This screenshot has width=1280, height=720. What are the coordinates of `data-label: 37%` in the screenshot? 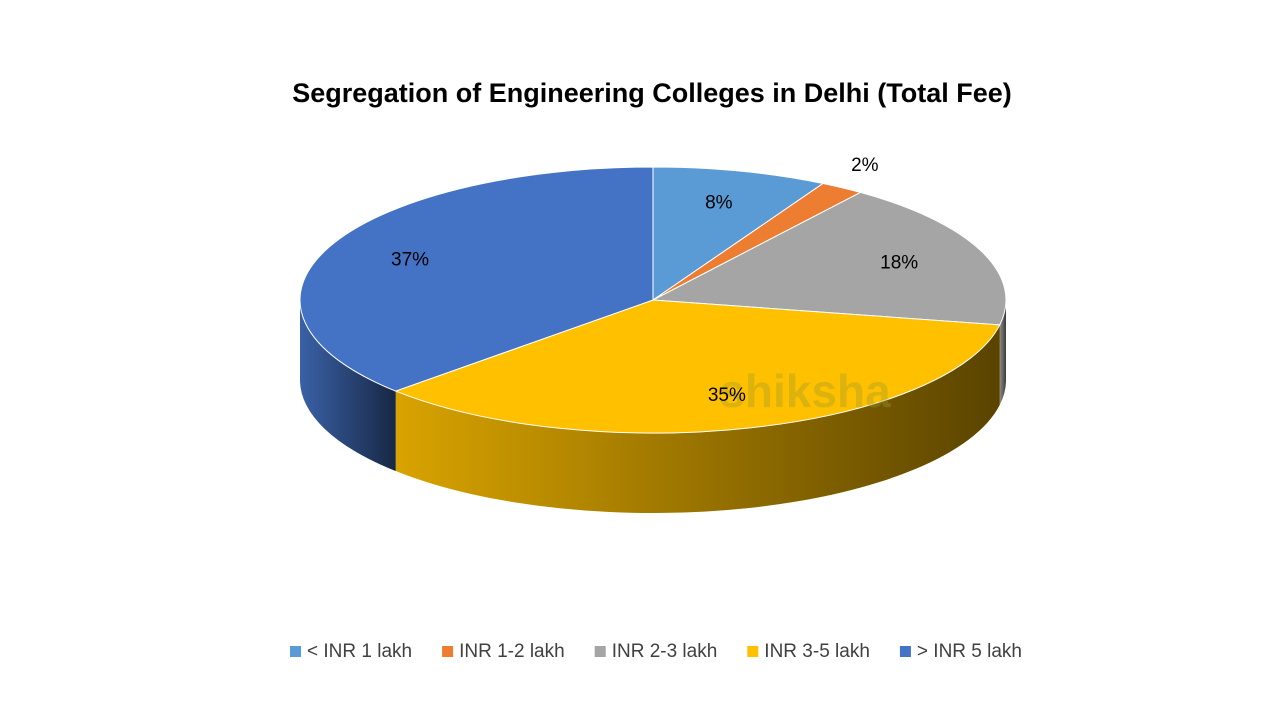 It's located at (410, 259).